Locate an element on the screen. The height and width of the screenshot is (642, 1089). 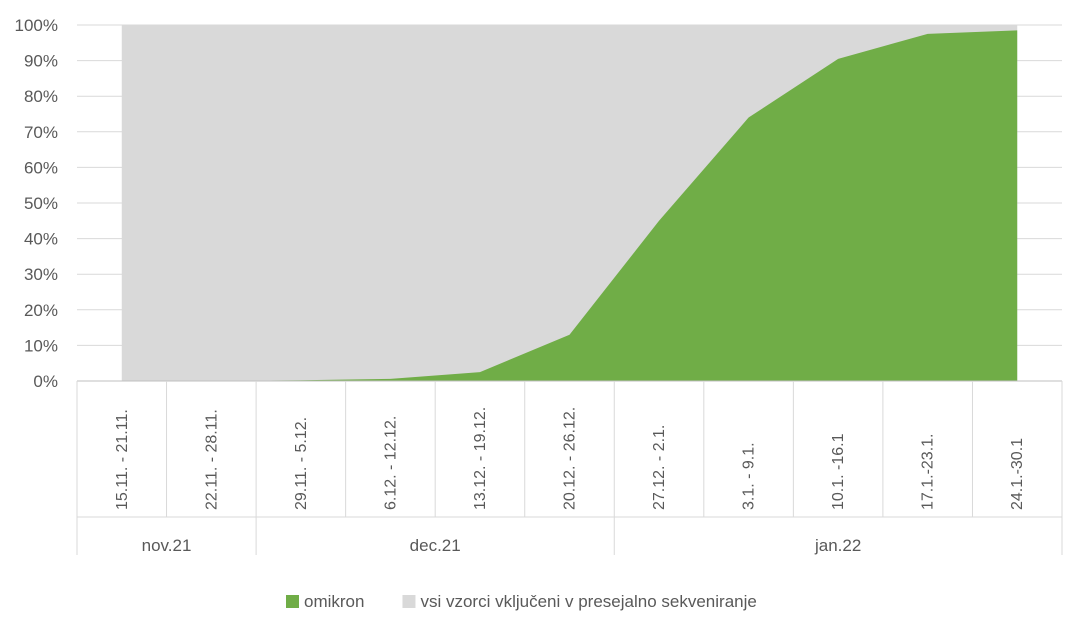
y-tick-label: 30% is located at coordinates (41, 274).